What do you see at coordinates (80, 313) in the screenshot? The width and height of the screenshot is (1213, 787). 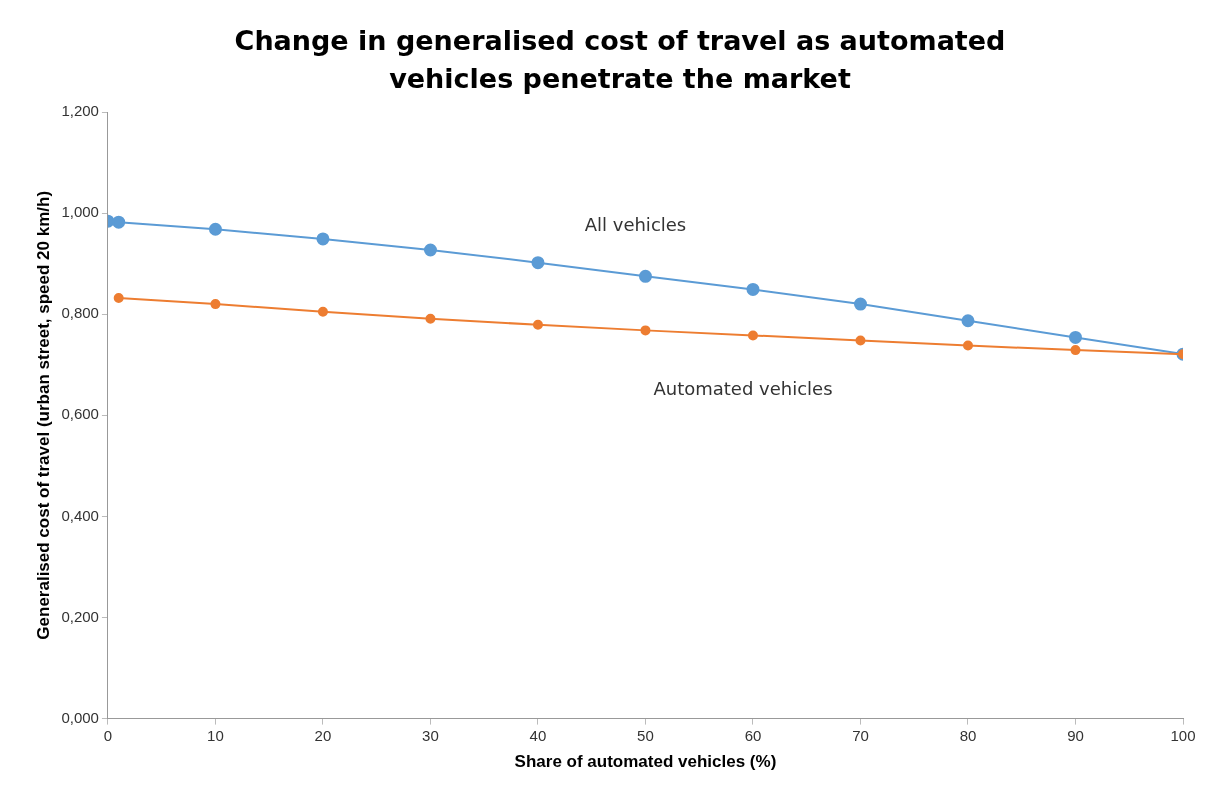 I see `y-tick-label: 0,800` at bounding box center [80, 313].